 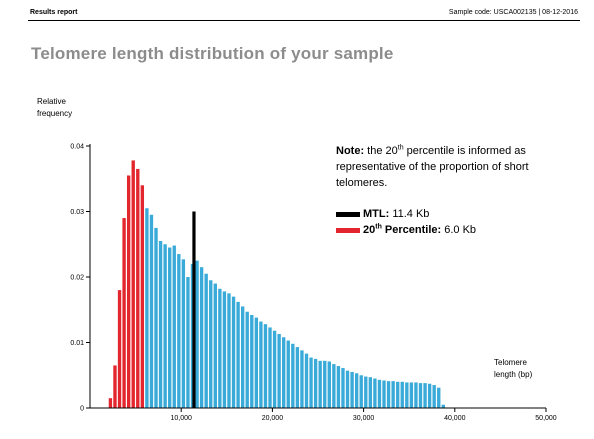 What do you see at coordinates (181, 418) in the screenshot?
I see `x-tick-label: 10,000` at bounding box center [181, 418].